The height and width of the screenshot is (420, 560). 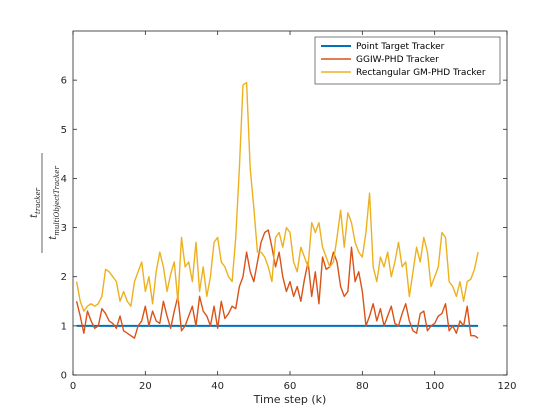 What do you see at coordinates (64, 376) in the screenshot?
I see `y-tick-label: 0` at bounding box center [64, 376].